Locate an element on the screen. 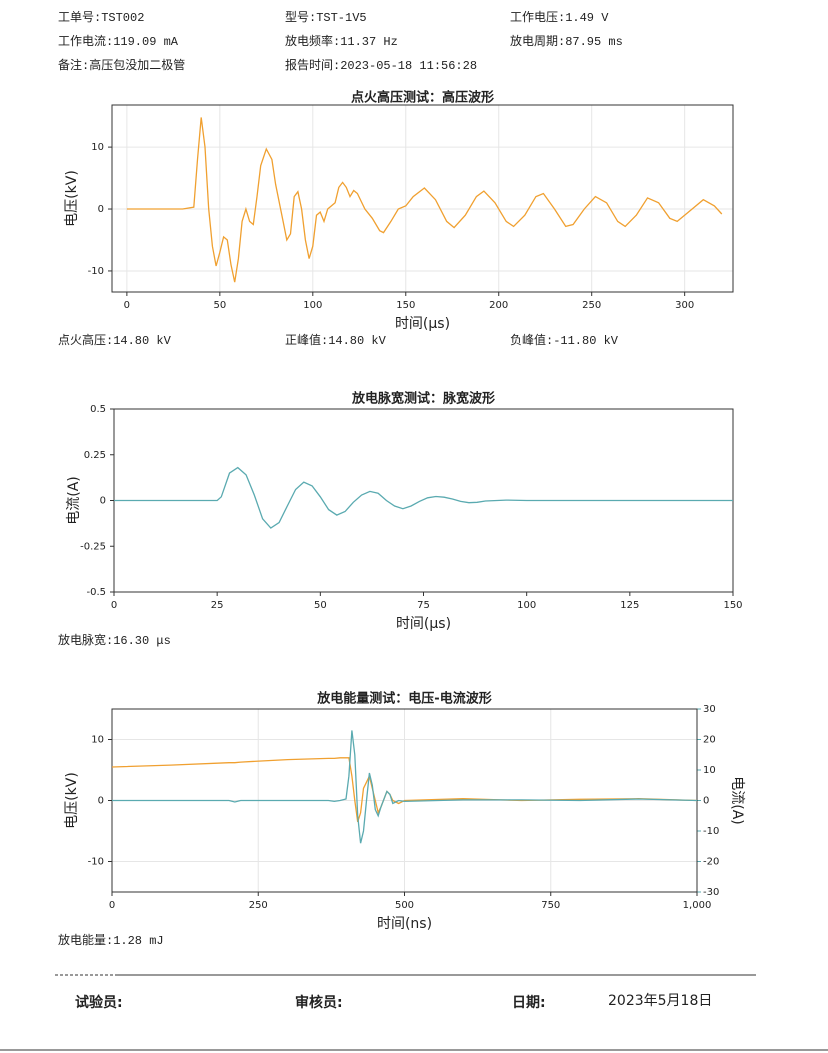  chart-title: 点火高压测试：高压波形 is located at coordinates (422, 98).